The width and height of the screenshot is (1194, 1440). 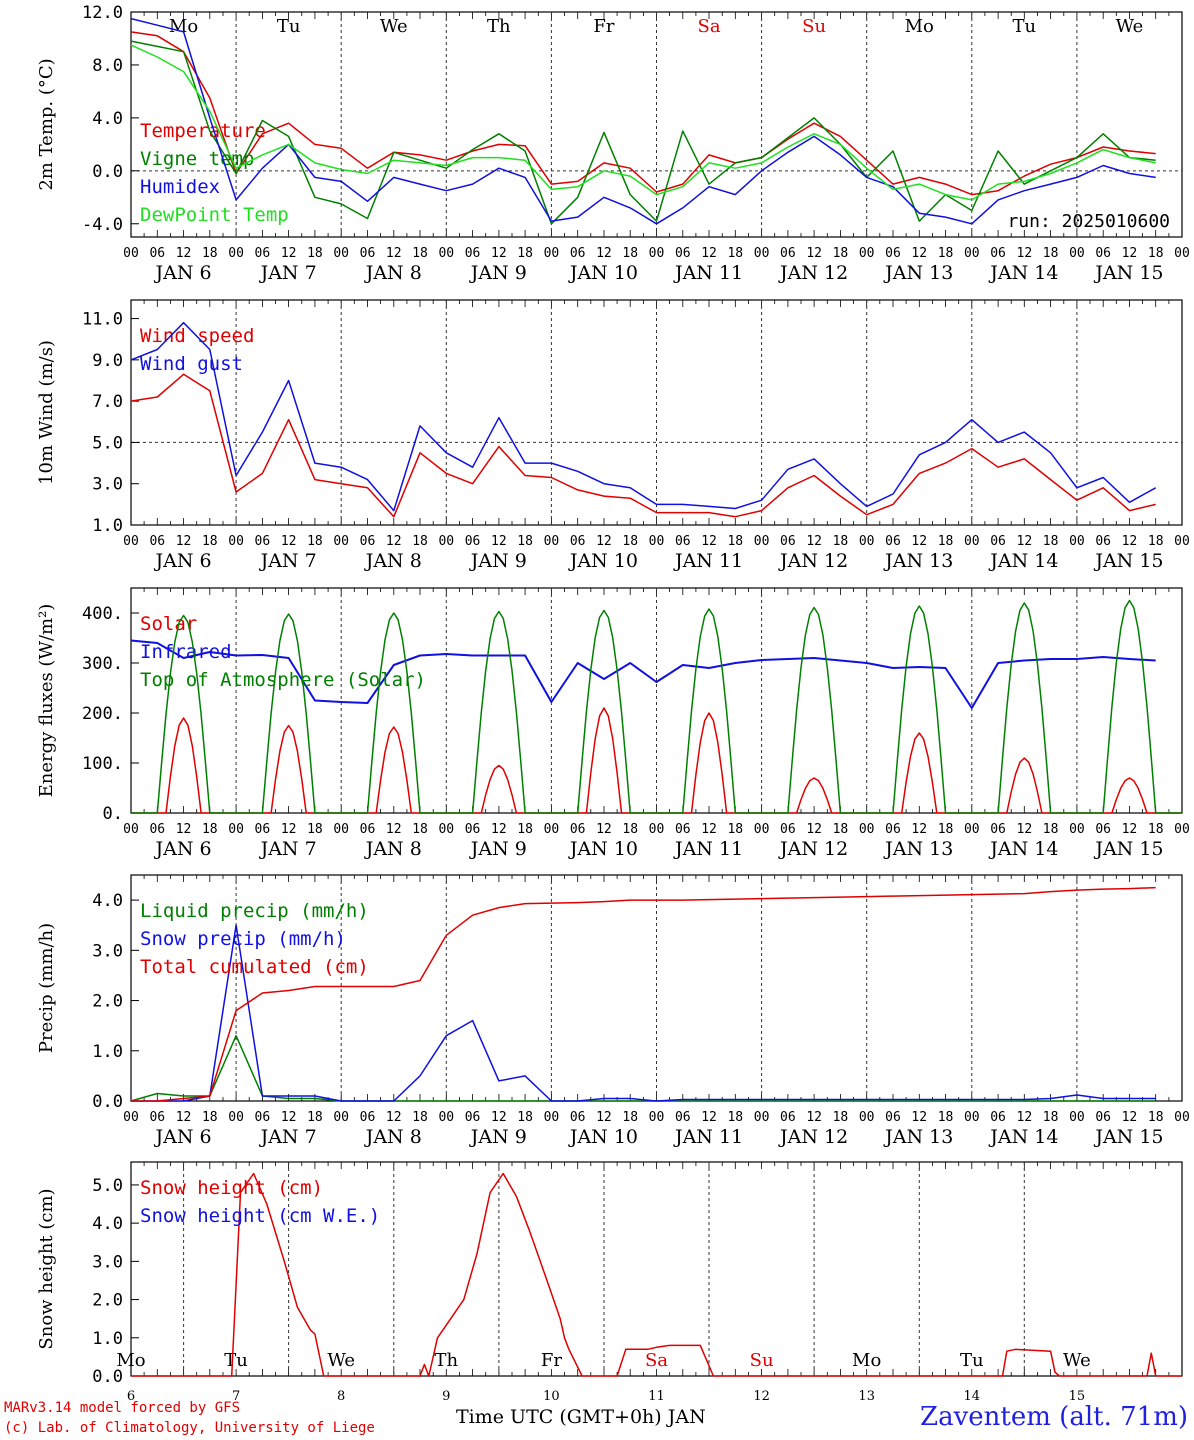 I want to click on temp-date-label: JAN 6, so click(x=183, y=273).